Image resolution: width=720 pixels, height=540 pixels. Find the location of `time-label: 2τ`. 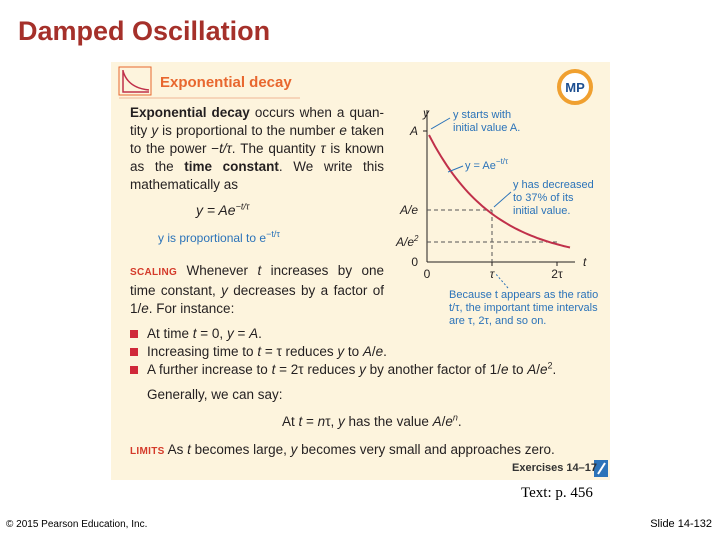

time-label: 2τ is located at coordinates (557, 274).